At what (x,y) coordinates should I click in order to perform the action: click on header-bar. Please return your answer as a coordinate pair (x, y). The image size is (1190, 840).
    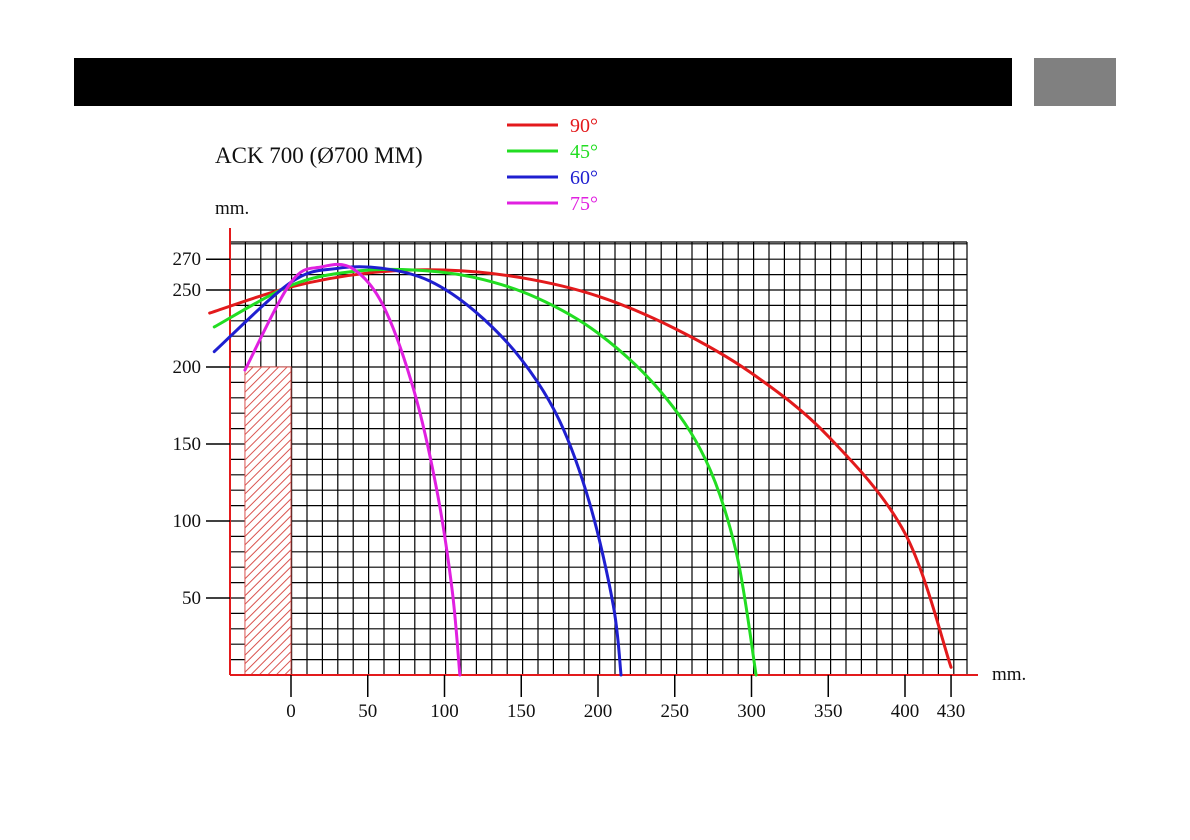
    Looking at the image, I should click on (543, 82).